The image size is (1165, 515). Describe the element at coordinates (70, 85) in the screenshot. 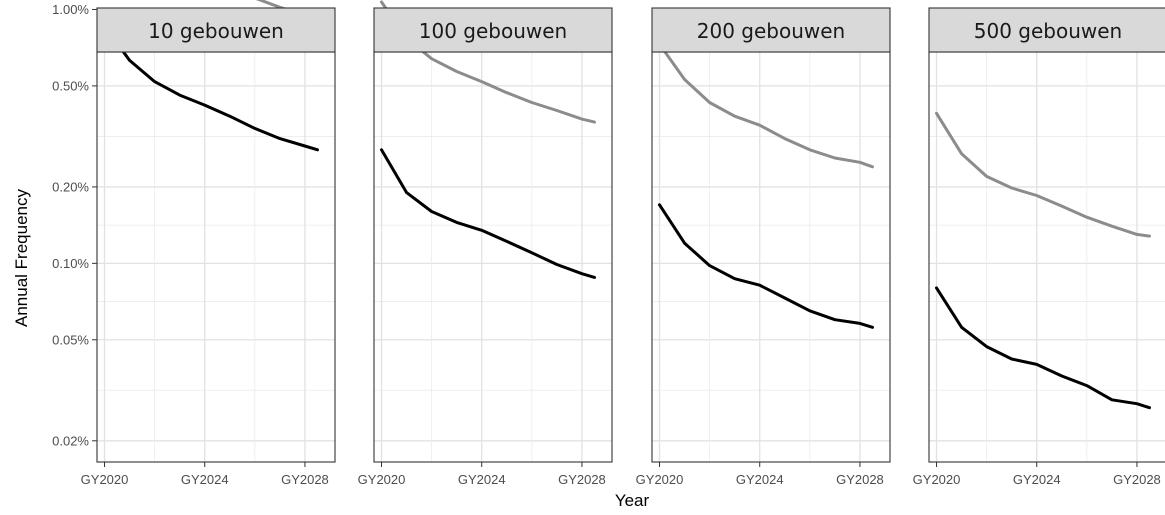

I see `y-tick-label: 0.50%` at that location.